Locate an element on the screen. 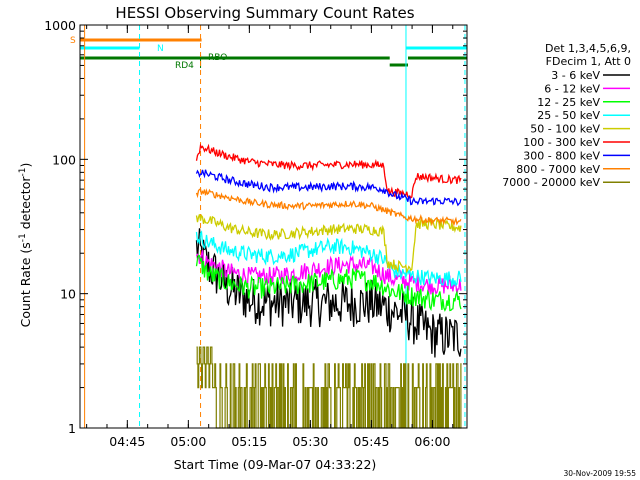 The image size is (640, 480). legend-entry-label: 300 - 800 keV is located at coordinates (561, 155).